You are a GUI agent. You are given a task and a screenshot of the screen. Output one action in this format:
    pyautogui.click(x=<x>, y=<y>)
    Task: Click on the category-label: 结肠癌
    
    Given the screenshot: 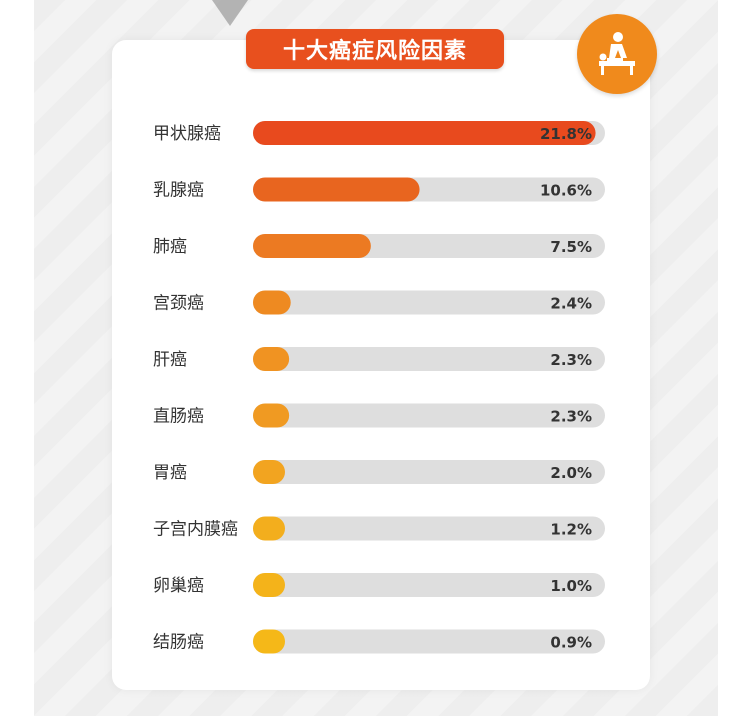 What is the action you would take?
    pyautogui.click(x=178, y=643)
    